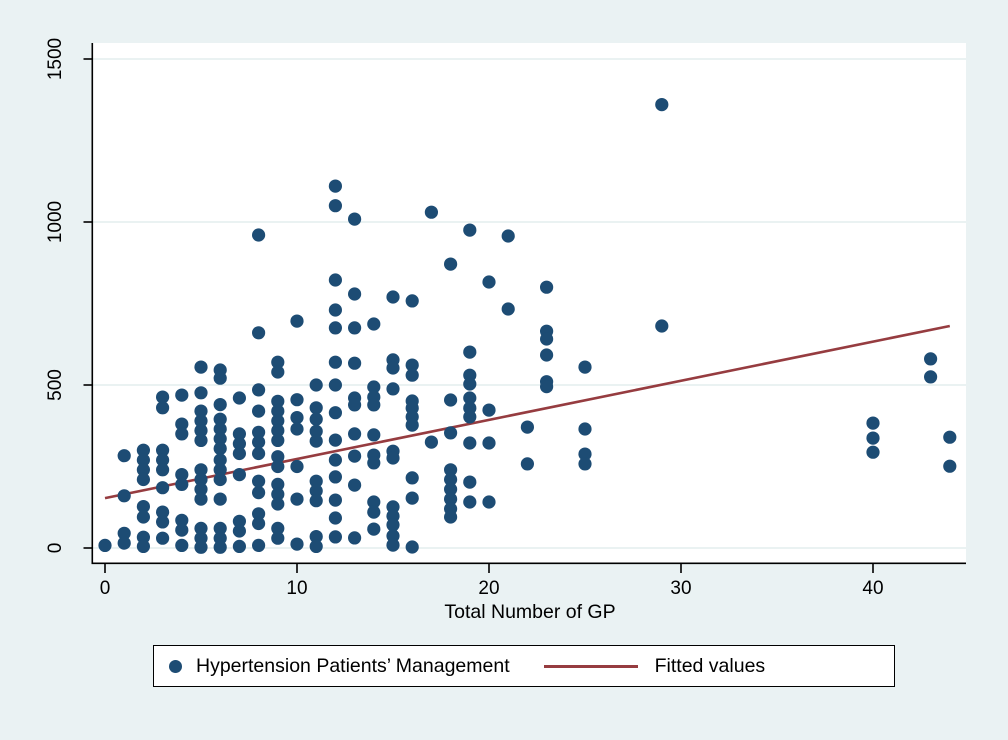 The width and height of the screenshot is (1008, 740). What do you see at coordinates (175, 666) in the screenshot?
I see `scatter-marker-icon` at bounding box center [175, 666].